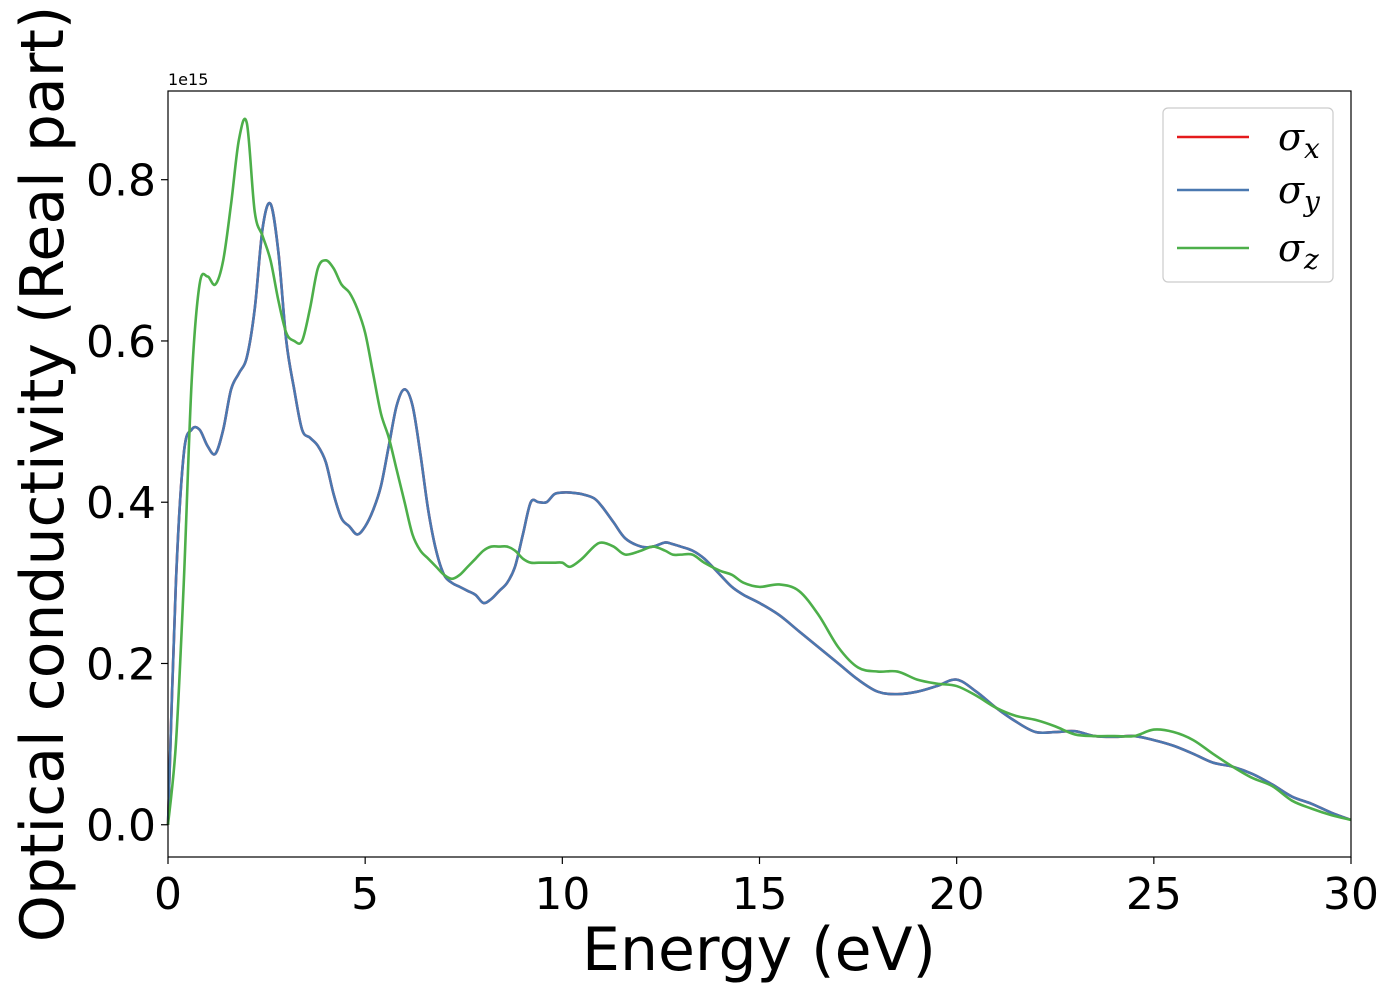 This screenshot has width=1400, height=1000. Describe the element at coordinates (121, 826) in the screenshot. I see `y-tick-label: 0.0` at that location.